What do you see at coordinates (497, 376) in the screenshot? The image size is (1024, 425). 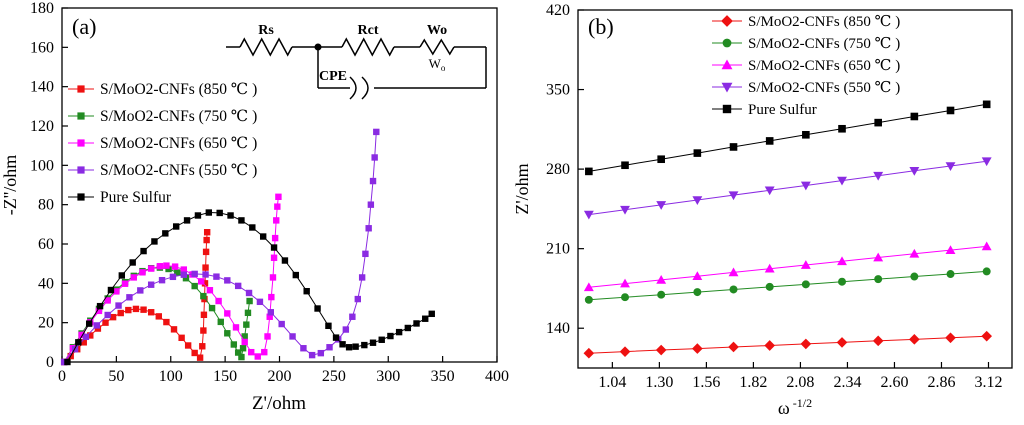 I see `x-tick-label: 400` at bounding box center [497, 376].